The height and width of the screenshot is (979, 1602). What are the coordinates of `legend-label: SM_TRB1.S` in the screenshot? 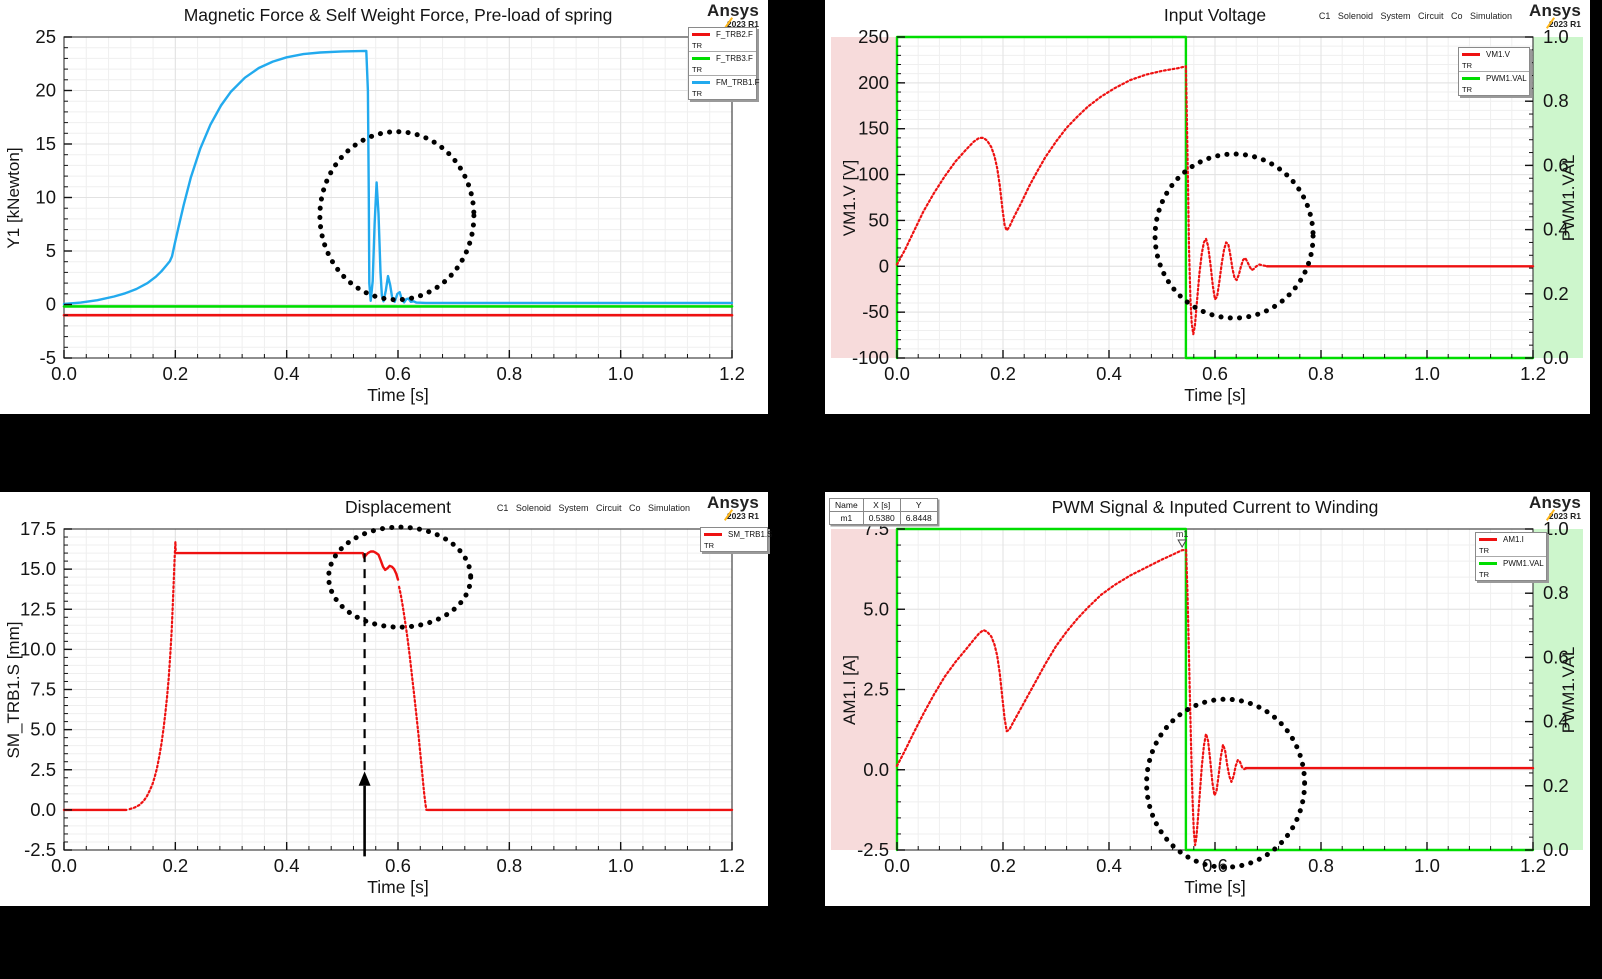 It's located at (750, 534).